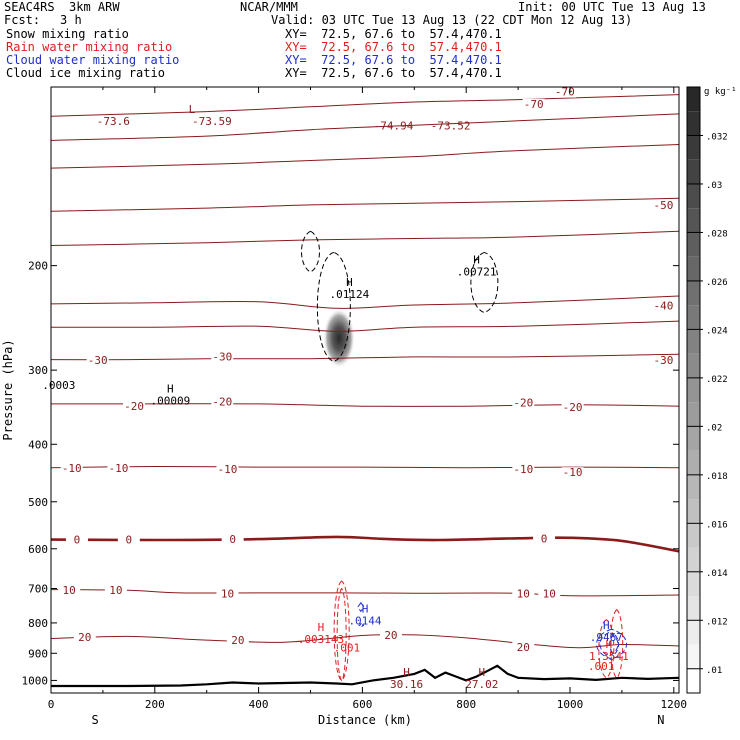  What do you see at coordinates (451, 125) in the screenshot?
I see `min-value: -73.52` at bounding box center [451, 125].